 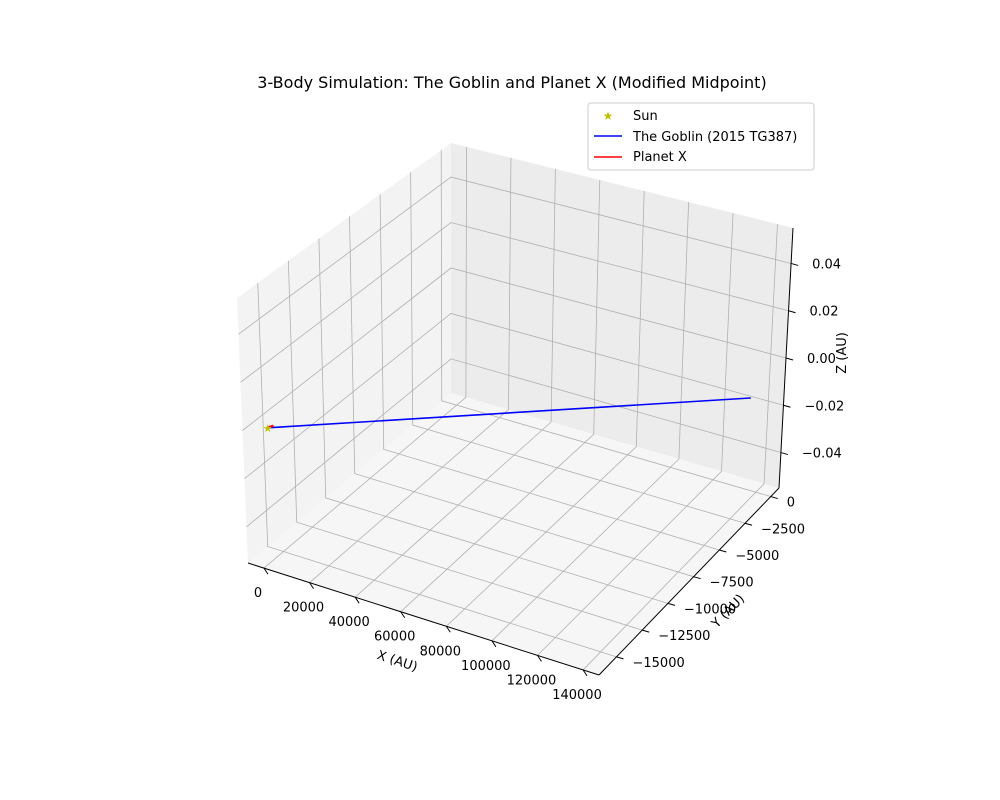 What do you see at coordinates (258, 593) in the screenshot?
I see `x-tick-label-0: 0` at bounding box center [258, 593].